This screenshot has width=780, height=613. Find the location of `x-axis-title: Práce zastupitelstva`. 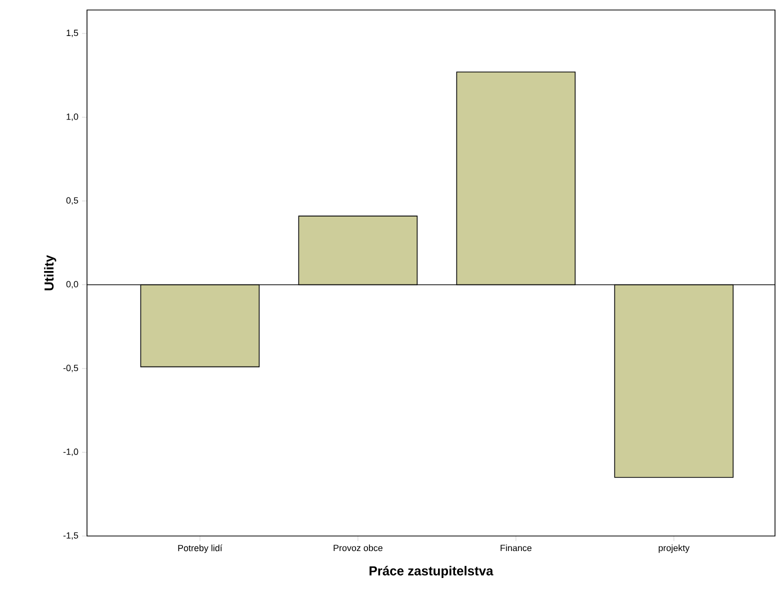

x-axis-title: Práce zastupitelstva is located at coordinates (432, 572).